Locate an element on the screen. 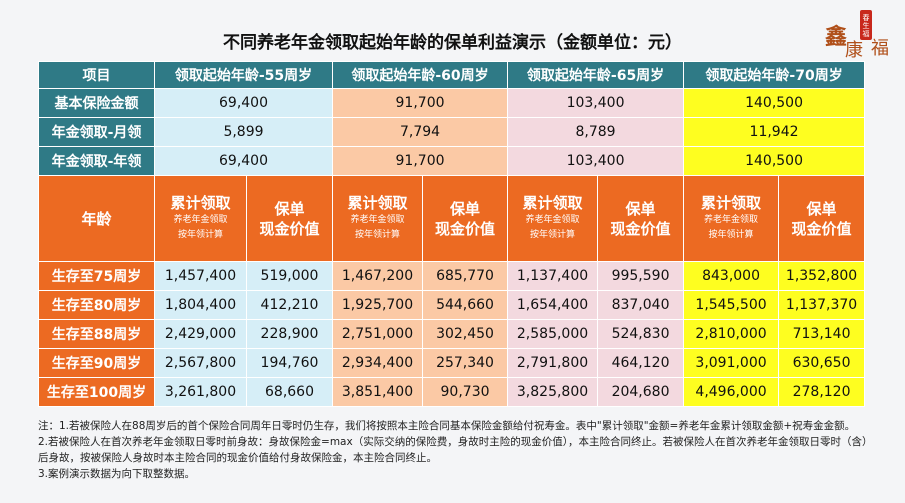  cell-value: 228,900 is located at coordinates (289, 334).